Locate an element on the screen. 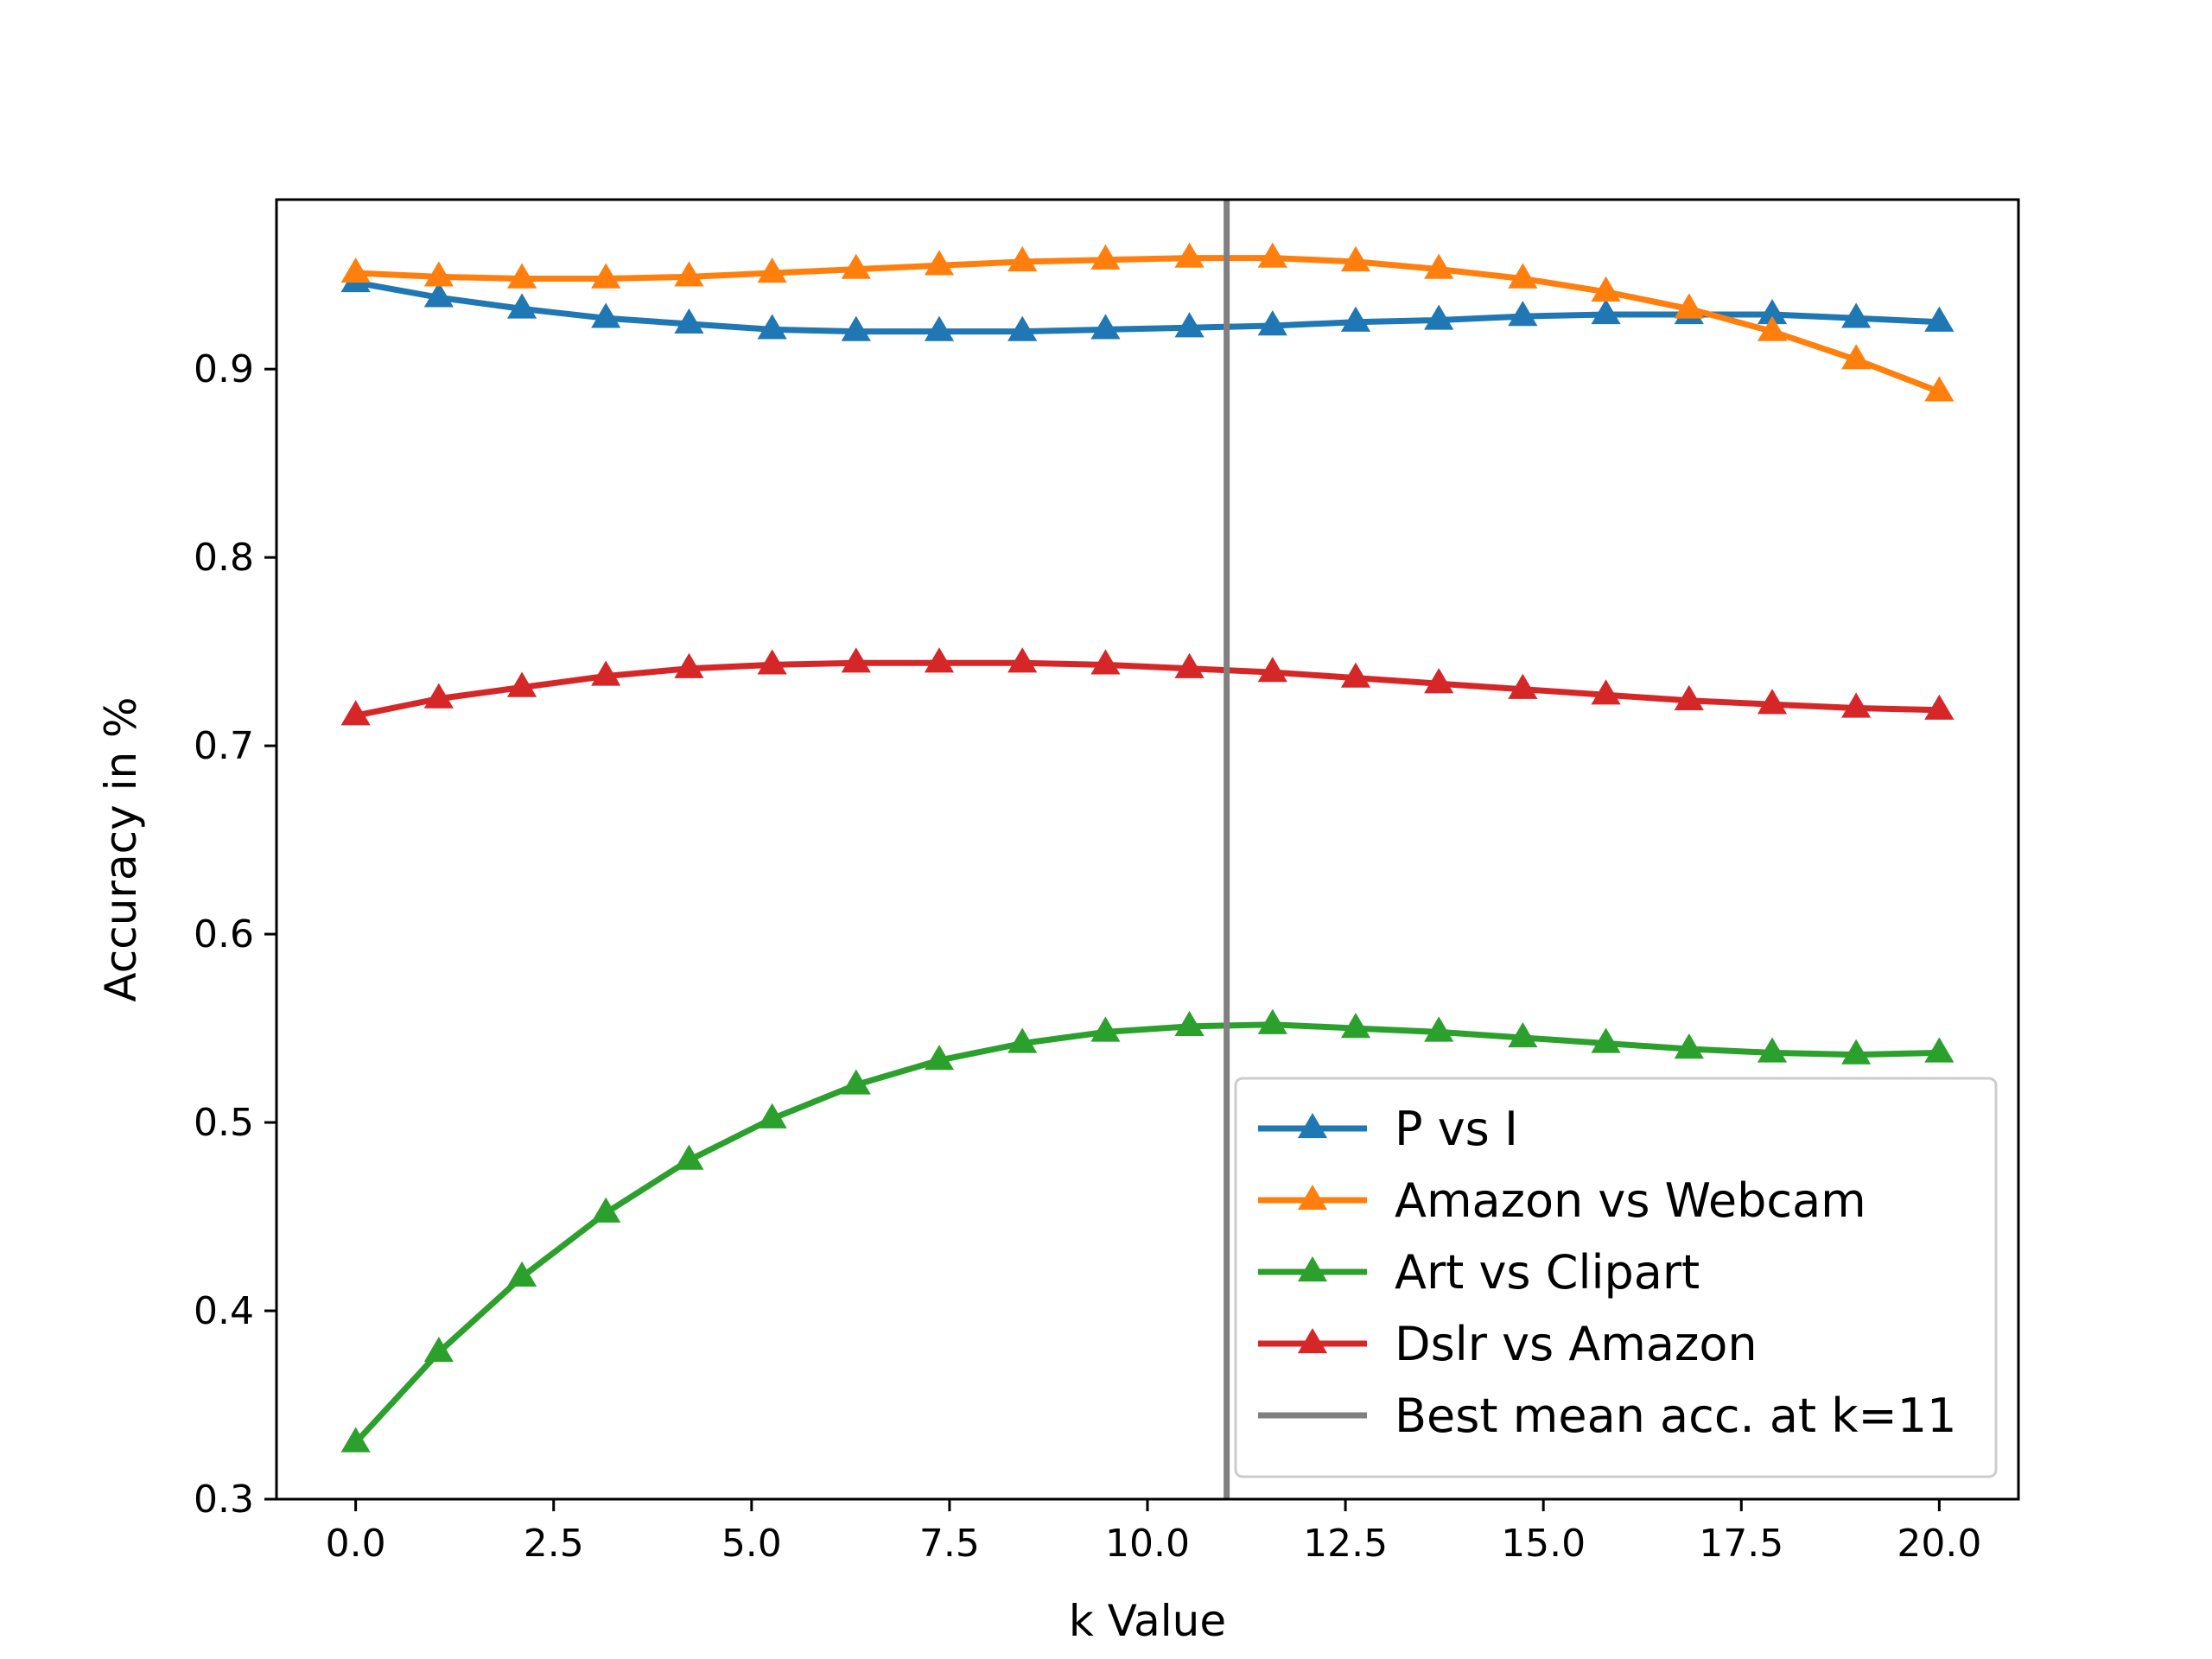 This screenshot has height=1659, width=2212. x-tick-label: 0.0 is located at coordinates (356, 1544).